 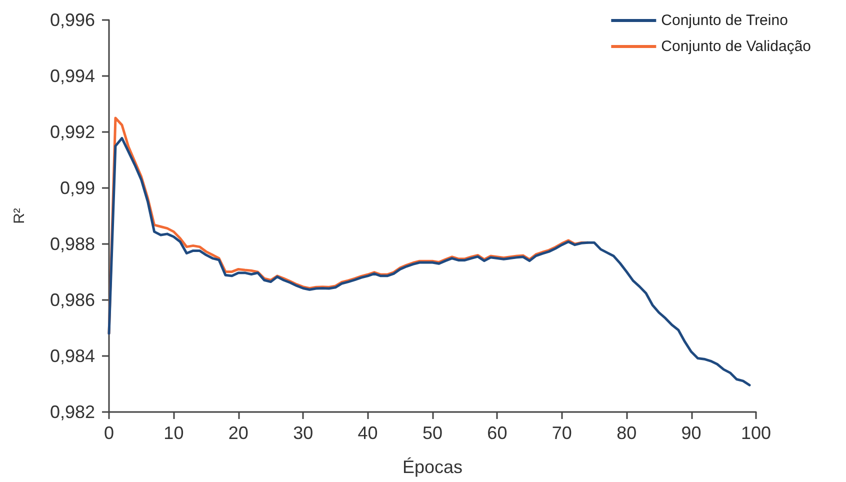 What do you see at coordinates (626, 433) in the screenshot?
I see `x-tick-label: 80` at bounding box center [626, 433].